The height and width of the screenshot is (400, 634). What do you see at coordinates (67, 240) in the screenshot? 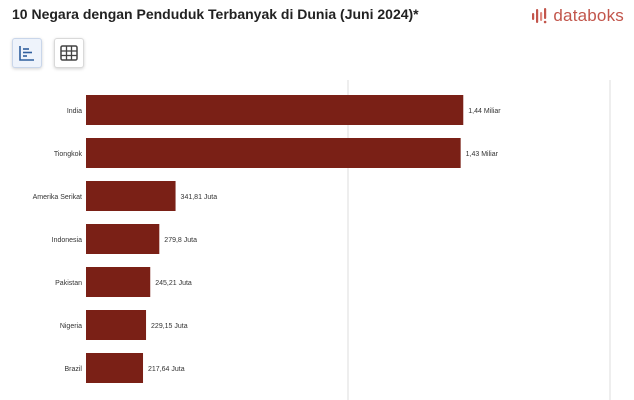
I see `category-label: Indonesia` at bounding box center [67, 240].